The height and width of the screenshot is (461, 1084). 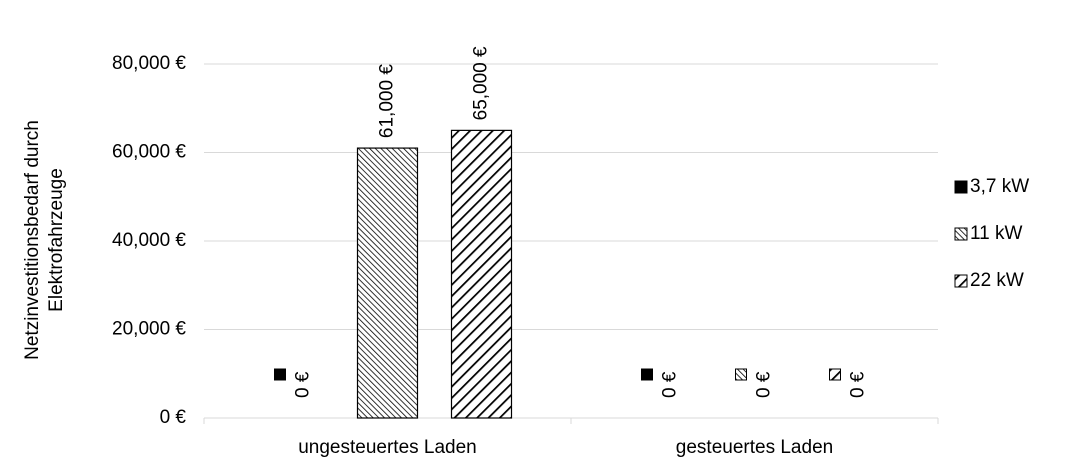 I want to click on legend-label: 11 kW, so click(x=996, y=233).